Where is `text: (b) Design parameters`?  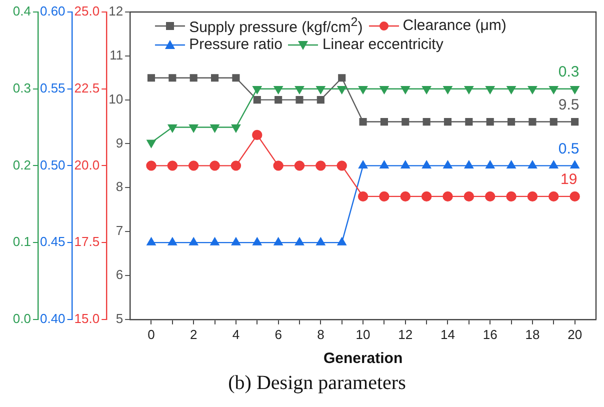 text: (b) Design parameters is located at coordinates (317, 383).